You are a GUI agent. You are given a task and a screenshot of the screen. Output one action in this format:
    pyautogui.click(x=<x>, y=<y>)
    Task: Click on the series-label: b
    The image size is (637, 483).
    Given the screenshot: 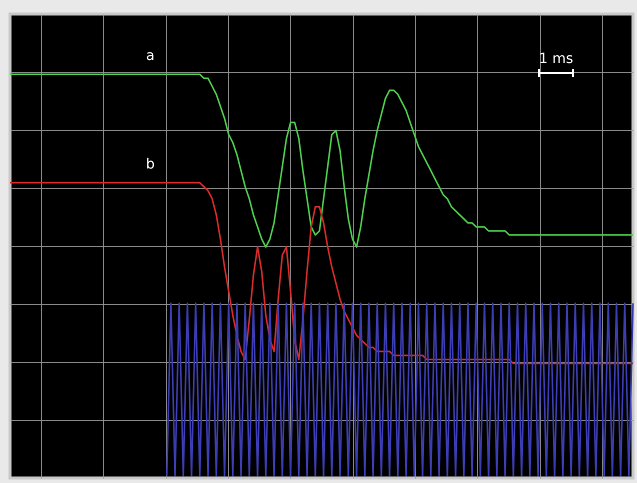 What is the action you would take?
    pyautogui.click(x=150, y=164)
    